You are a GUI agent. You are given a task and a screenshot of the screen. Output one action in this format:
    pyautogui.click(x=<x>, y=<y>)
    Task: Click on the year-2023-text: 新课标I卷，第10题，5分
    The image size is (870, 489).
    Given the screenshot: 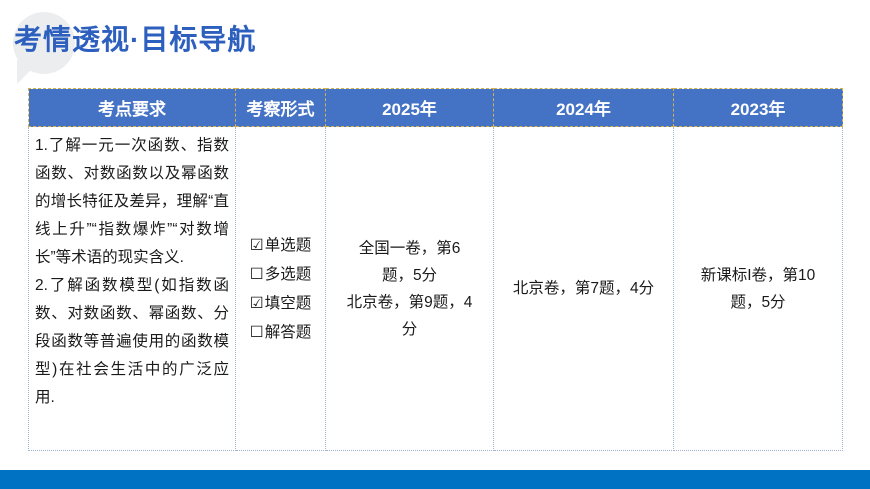 What is the action you would take?
    pyautogui.click(x=758, y=288)
    